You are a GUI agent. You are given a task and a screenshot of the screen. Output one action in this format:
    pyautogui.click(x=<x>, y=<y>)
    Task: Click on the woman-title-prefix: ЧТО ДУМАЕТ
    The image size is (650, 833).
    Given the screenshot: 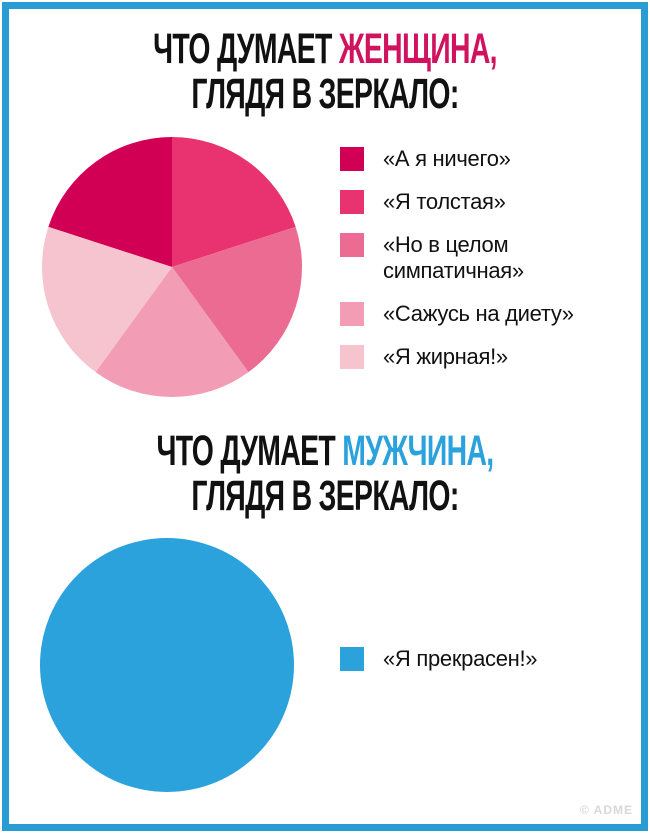 What is the action you would take?
    pyautogui.click(x=246, y=49)
    